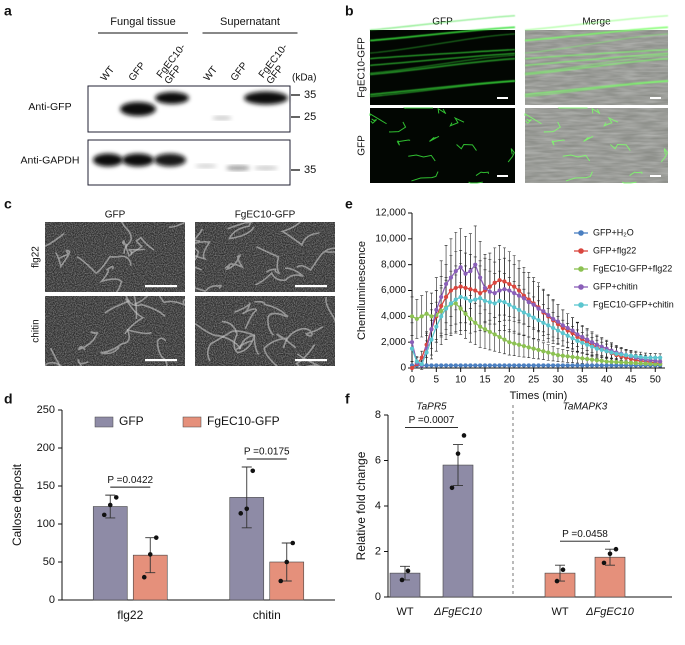 This screenshot has height=645, width=685. I want to click on legend-label: FgEC10-GFP+chitin, so click(633, 304).